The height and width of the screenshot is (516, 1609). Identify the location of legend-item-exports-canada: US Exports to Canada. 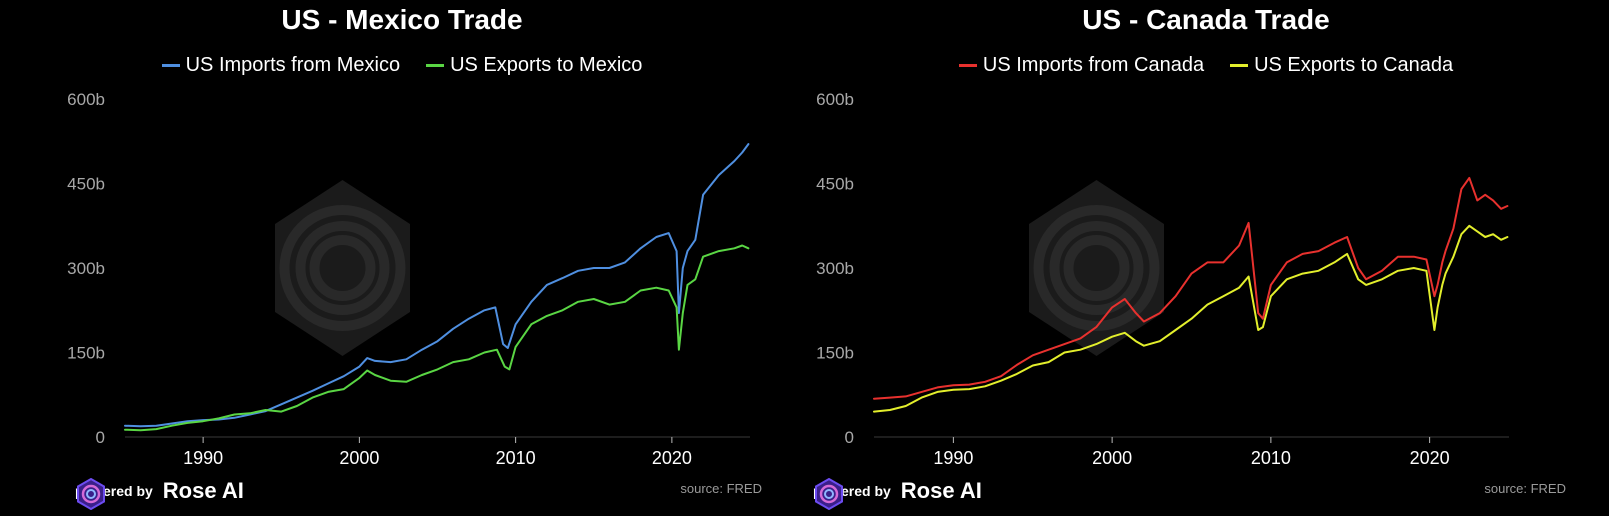
(1341, 65).